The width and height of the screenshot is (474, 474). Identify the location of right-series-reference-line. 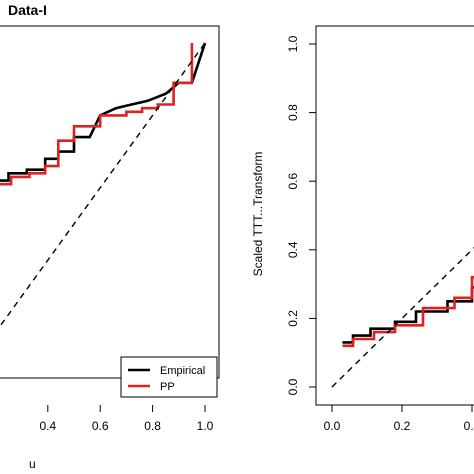
(402, 317).